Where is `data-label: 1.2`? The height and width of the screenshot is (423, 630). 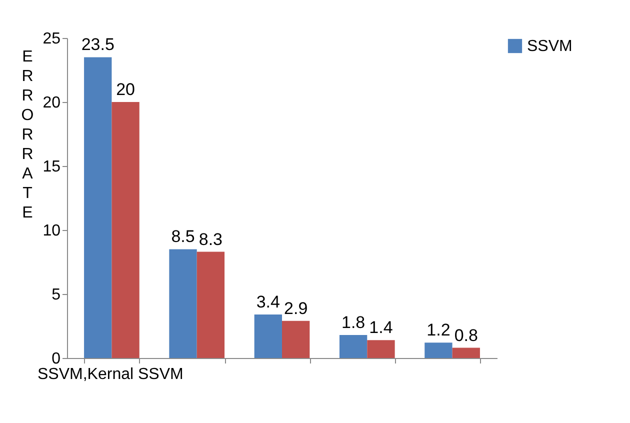
data-label: 1.2 is located at coordinates (438, 330).